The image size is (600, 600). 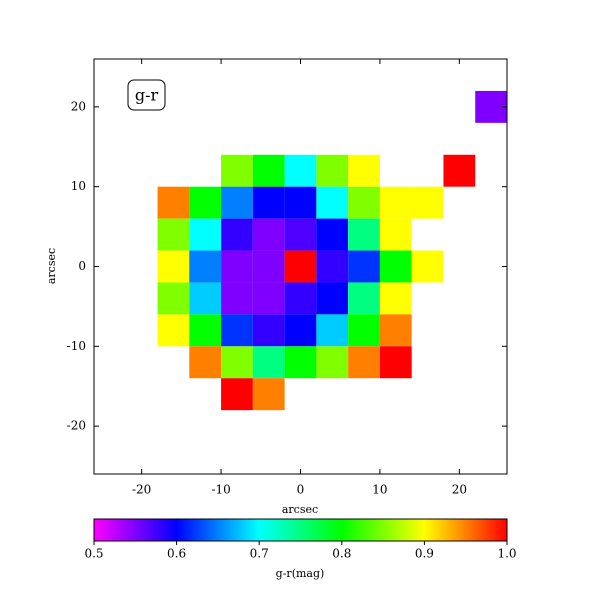 I want to click on colorbar-tick-label: 0.7, so click(x=259, y=554).